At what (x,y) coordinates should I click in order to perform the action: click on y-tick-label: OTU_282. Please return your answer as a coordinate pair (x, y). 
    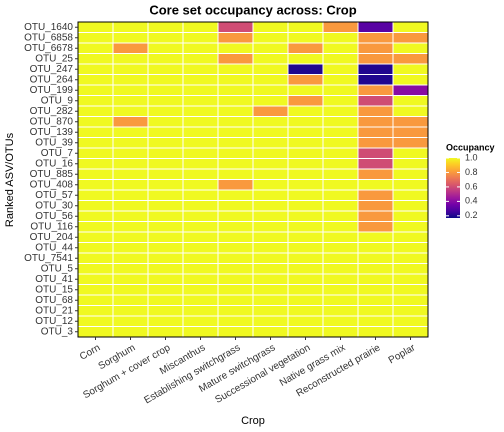
    Looking at the image, I should click on (52, 111).